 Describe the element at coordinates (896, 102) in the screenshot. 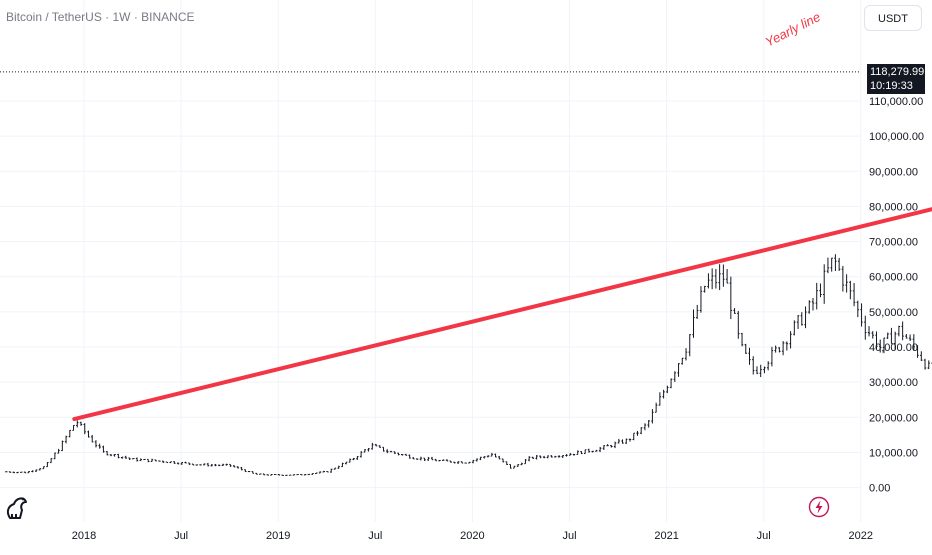

I see `y-tick-label: 110,000.00` at that location.